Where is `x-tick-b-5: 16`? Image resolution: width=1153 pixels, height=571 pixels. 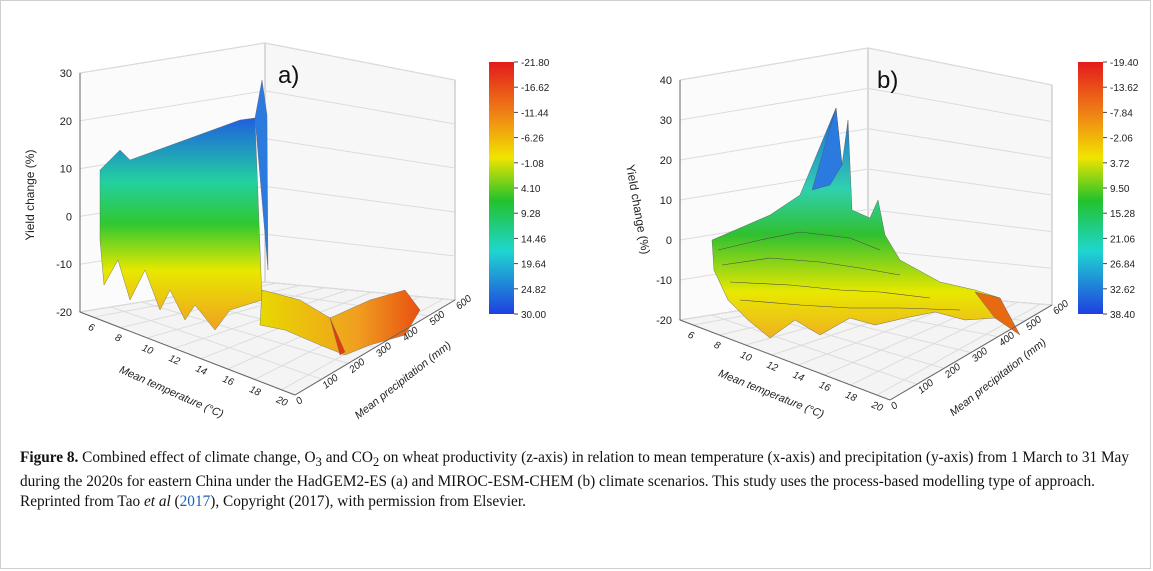 x-tick-b-5: 16 is located at coordinates (824, 387).